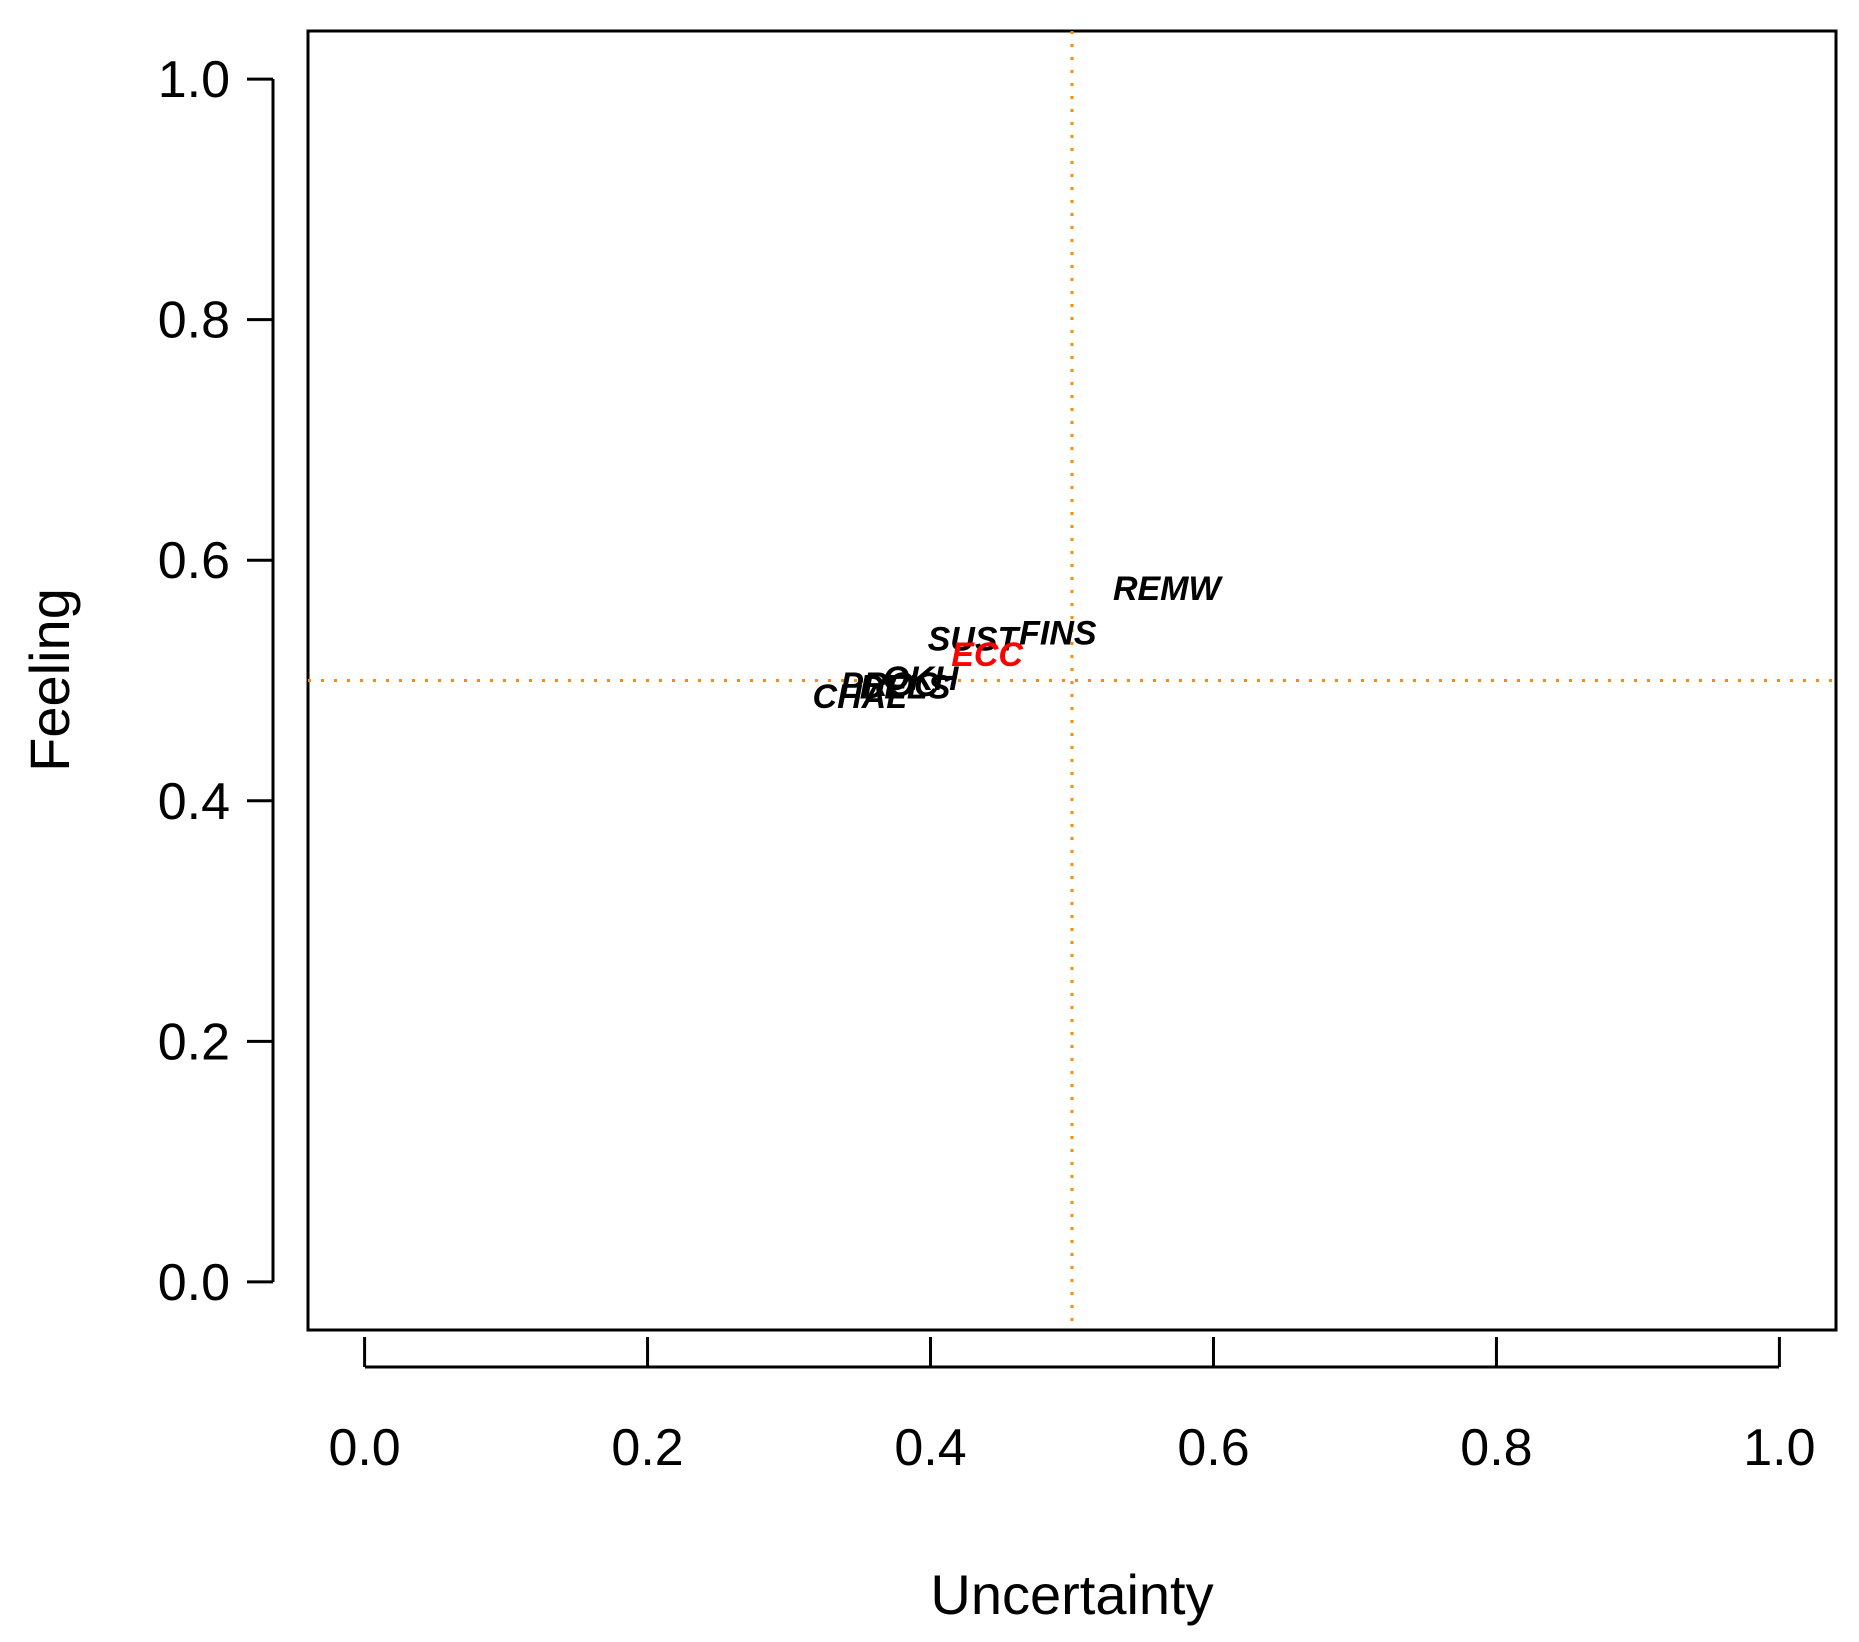 This screenshot has width=1859, height=1642. I want to click on x-tick-label: 0.8, so click(1496, 1448).